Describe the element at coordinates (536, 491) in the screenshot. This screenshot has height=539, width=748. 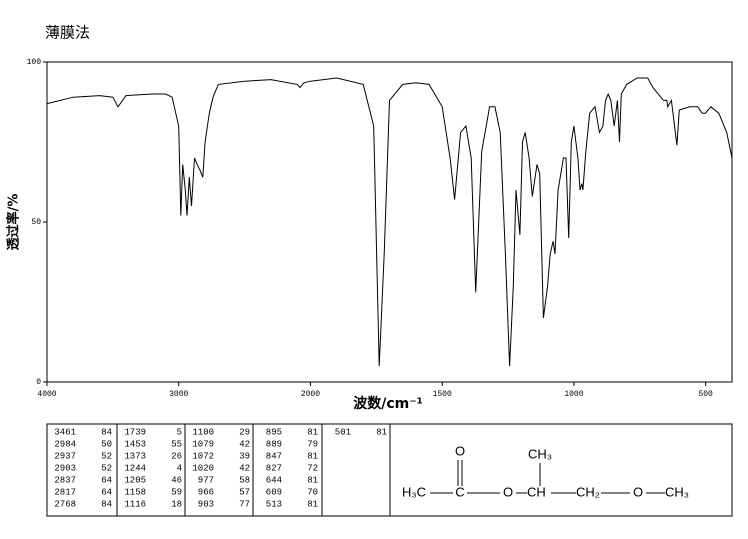
I see `structure-atom: CH` at that location.